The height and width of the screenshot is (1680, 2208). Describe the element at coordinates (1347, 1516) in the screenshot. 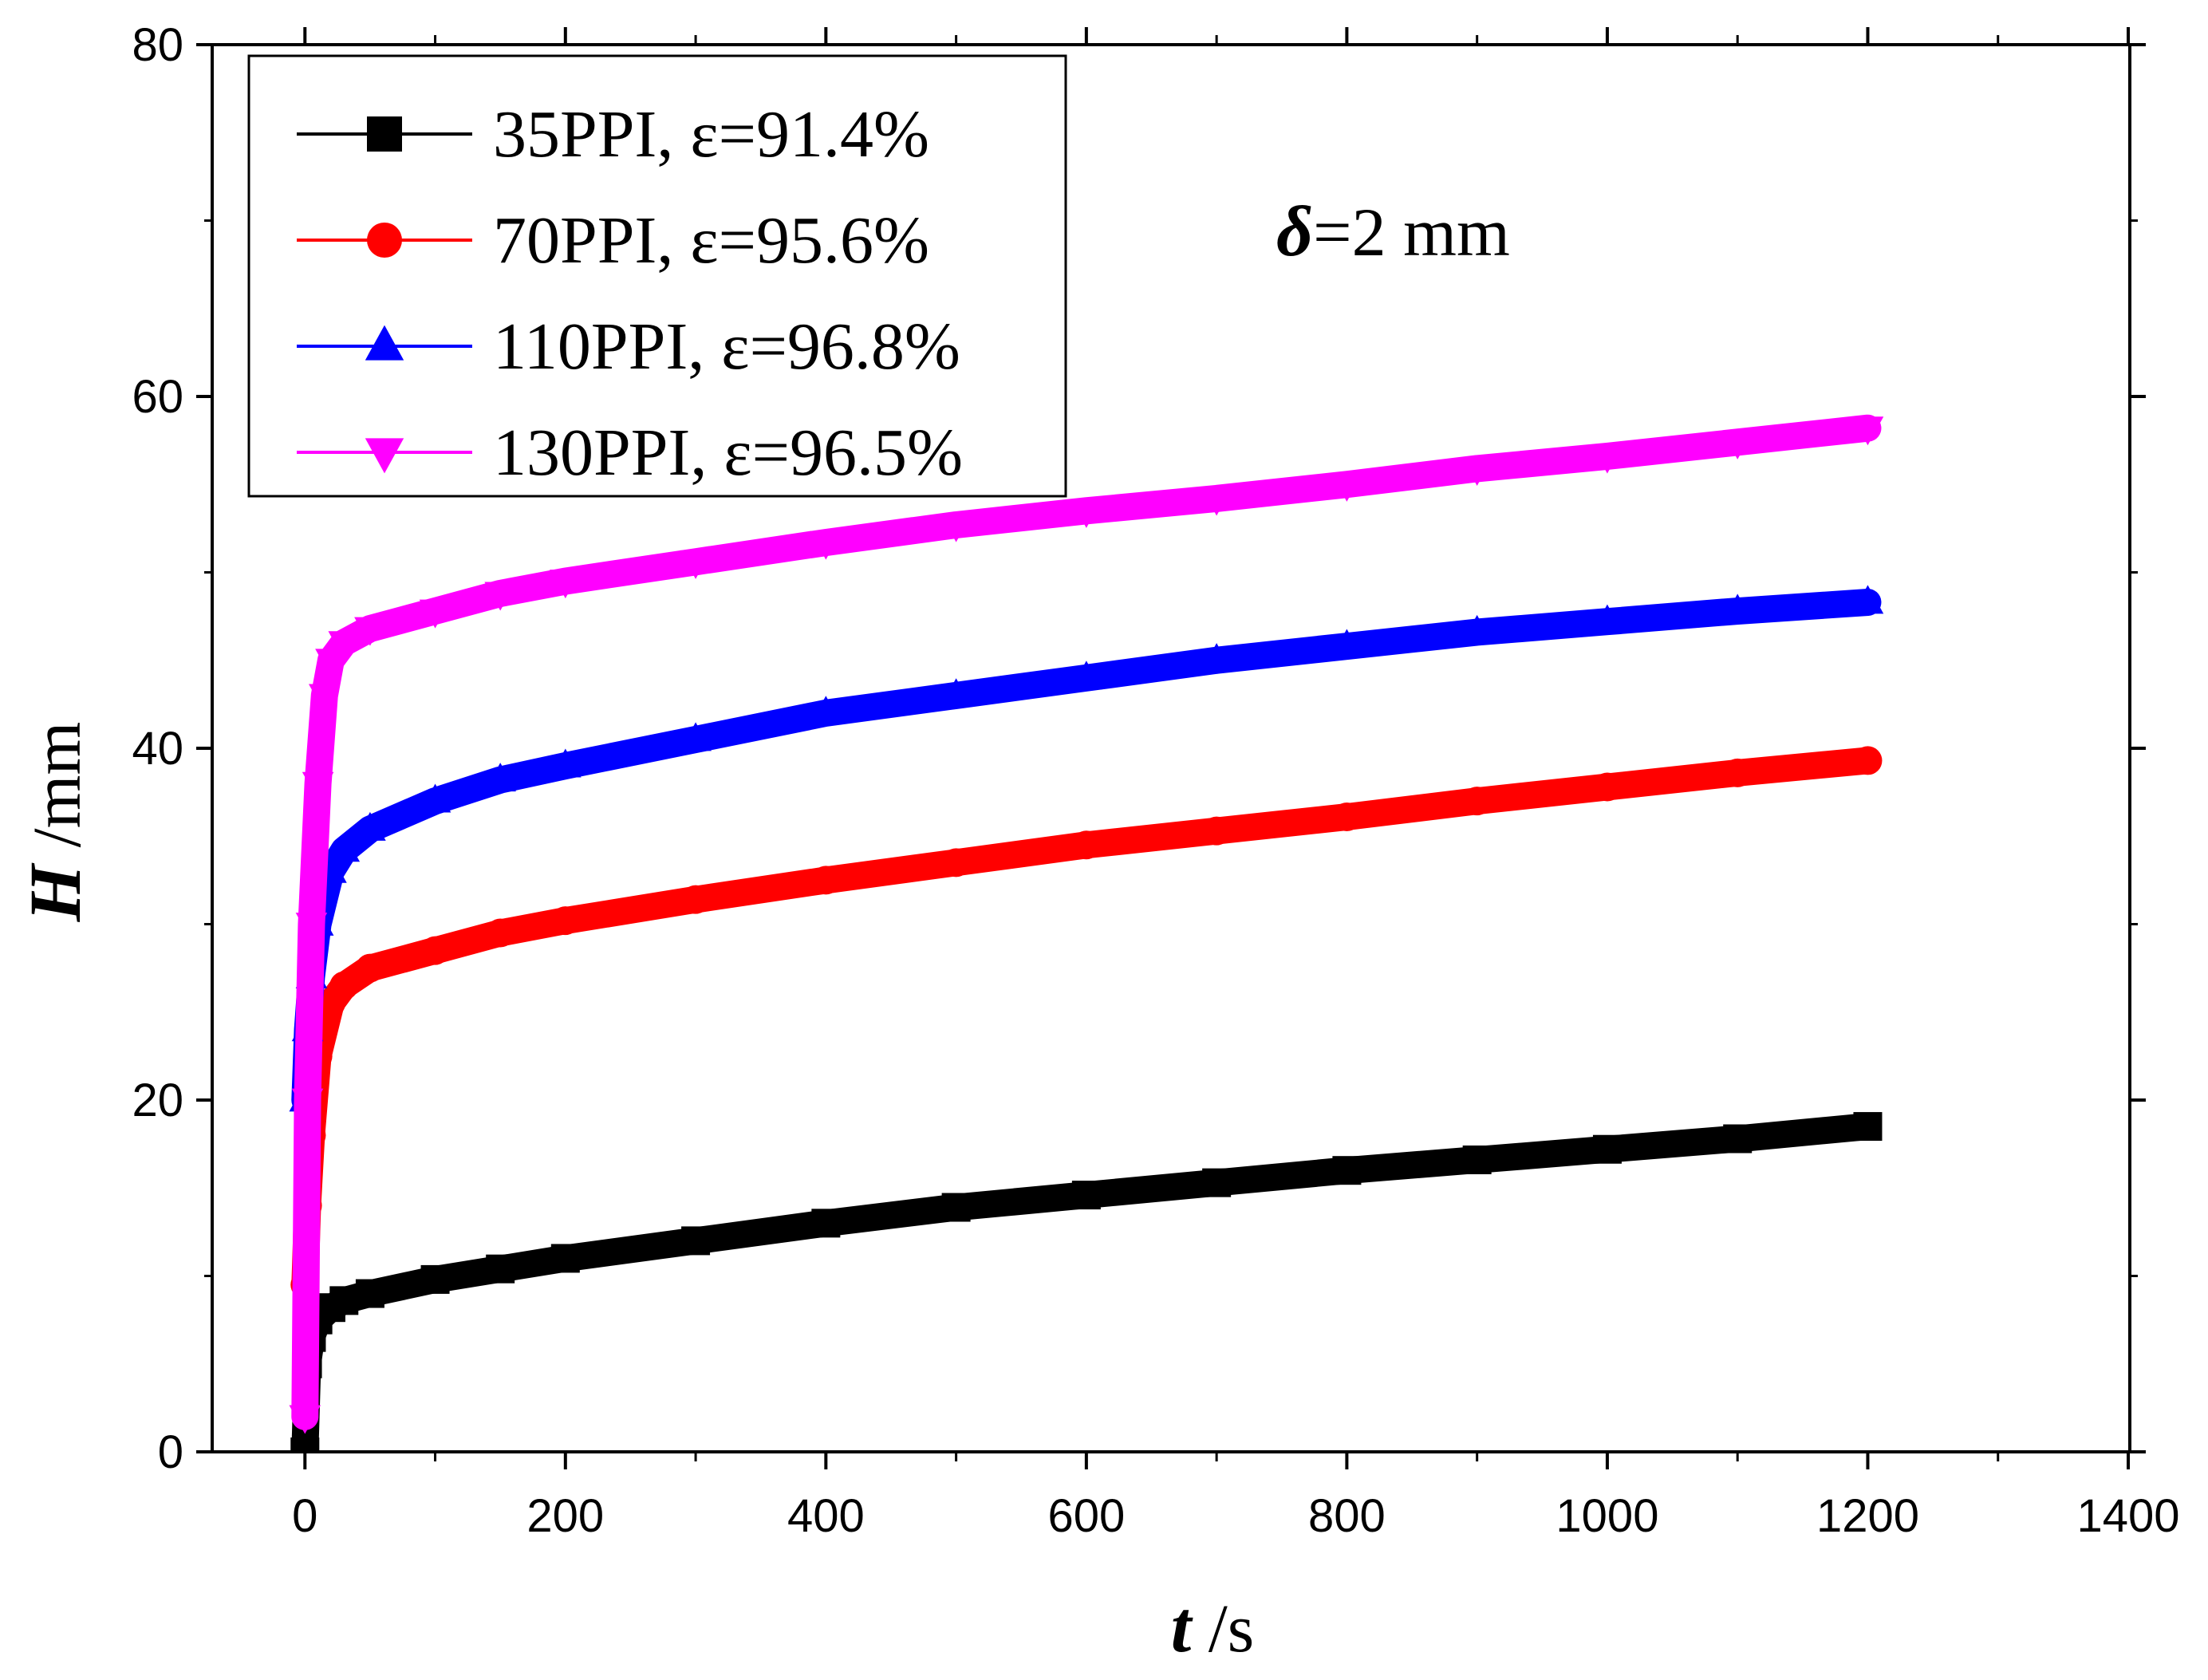

I see `x-tick-label: 800` at that location.